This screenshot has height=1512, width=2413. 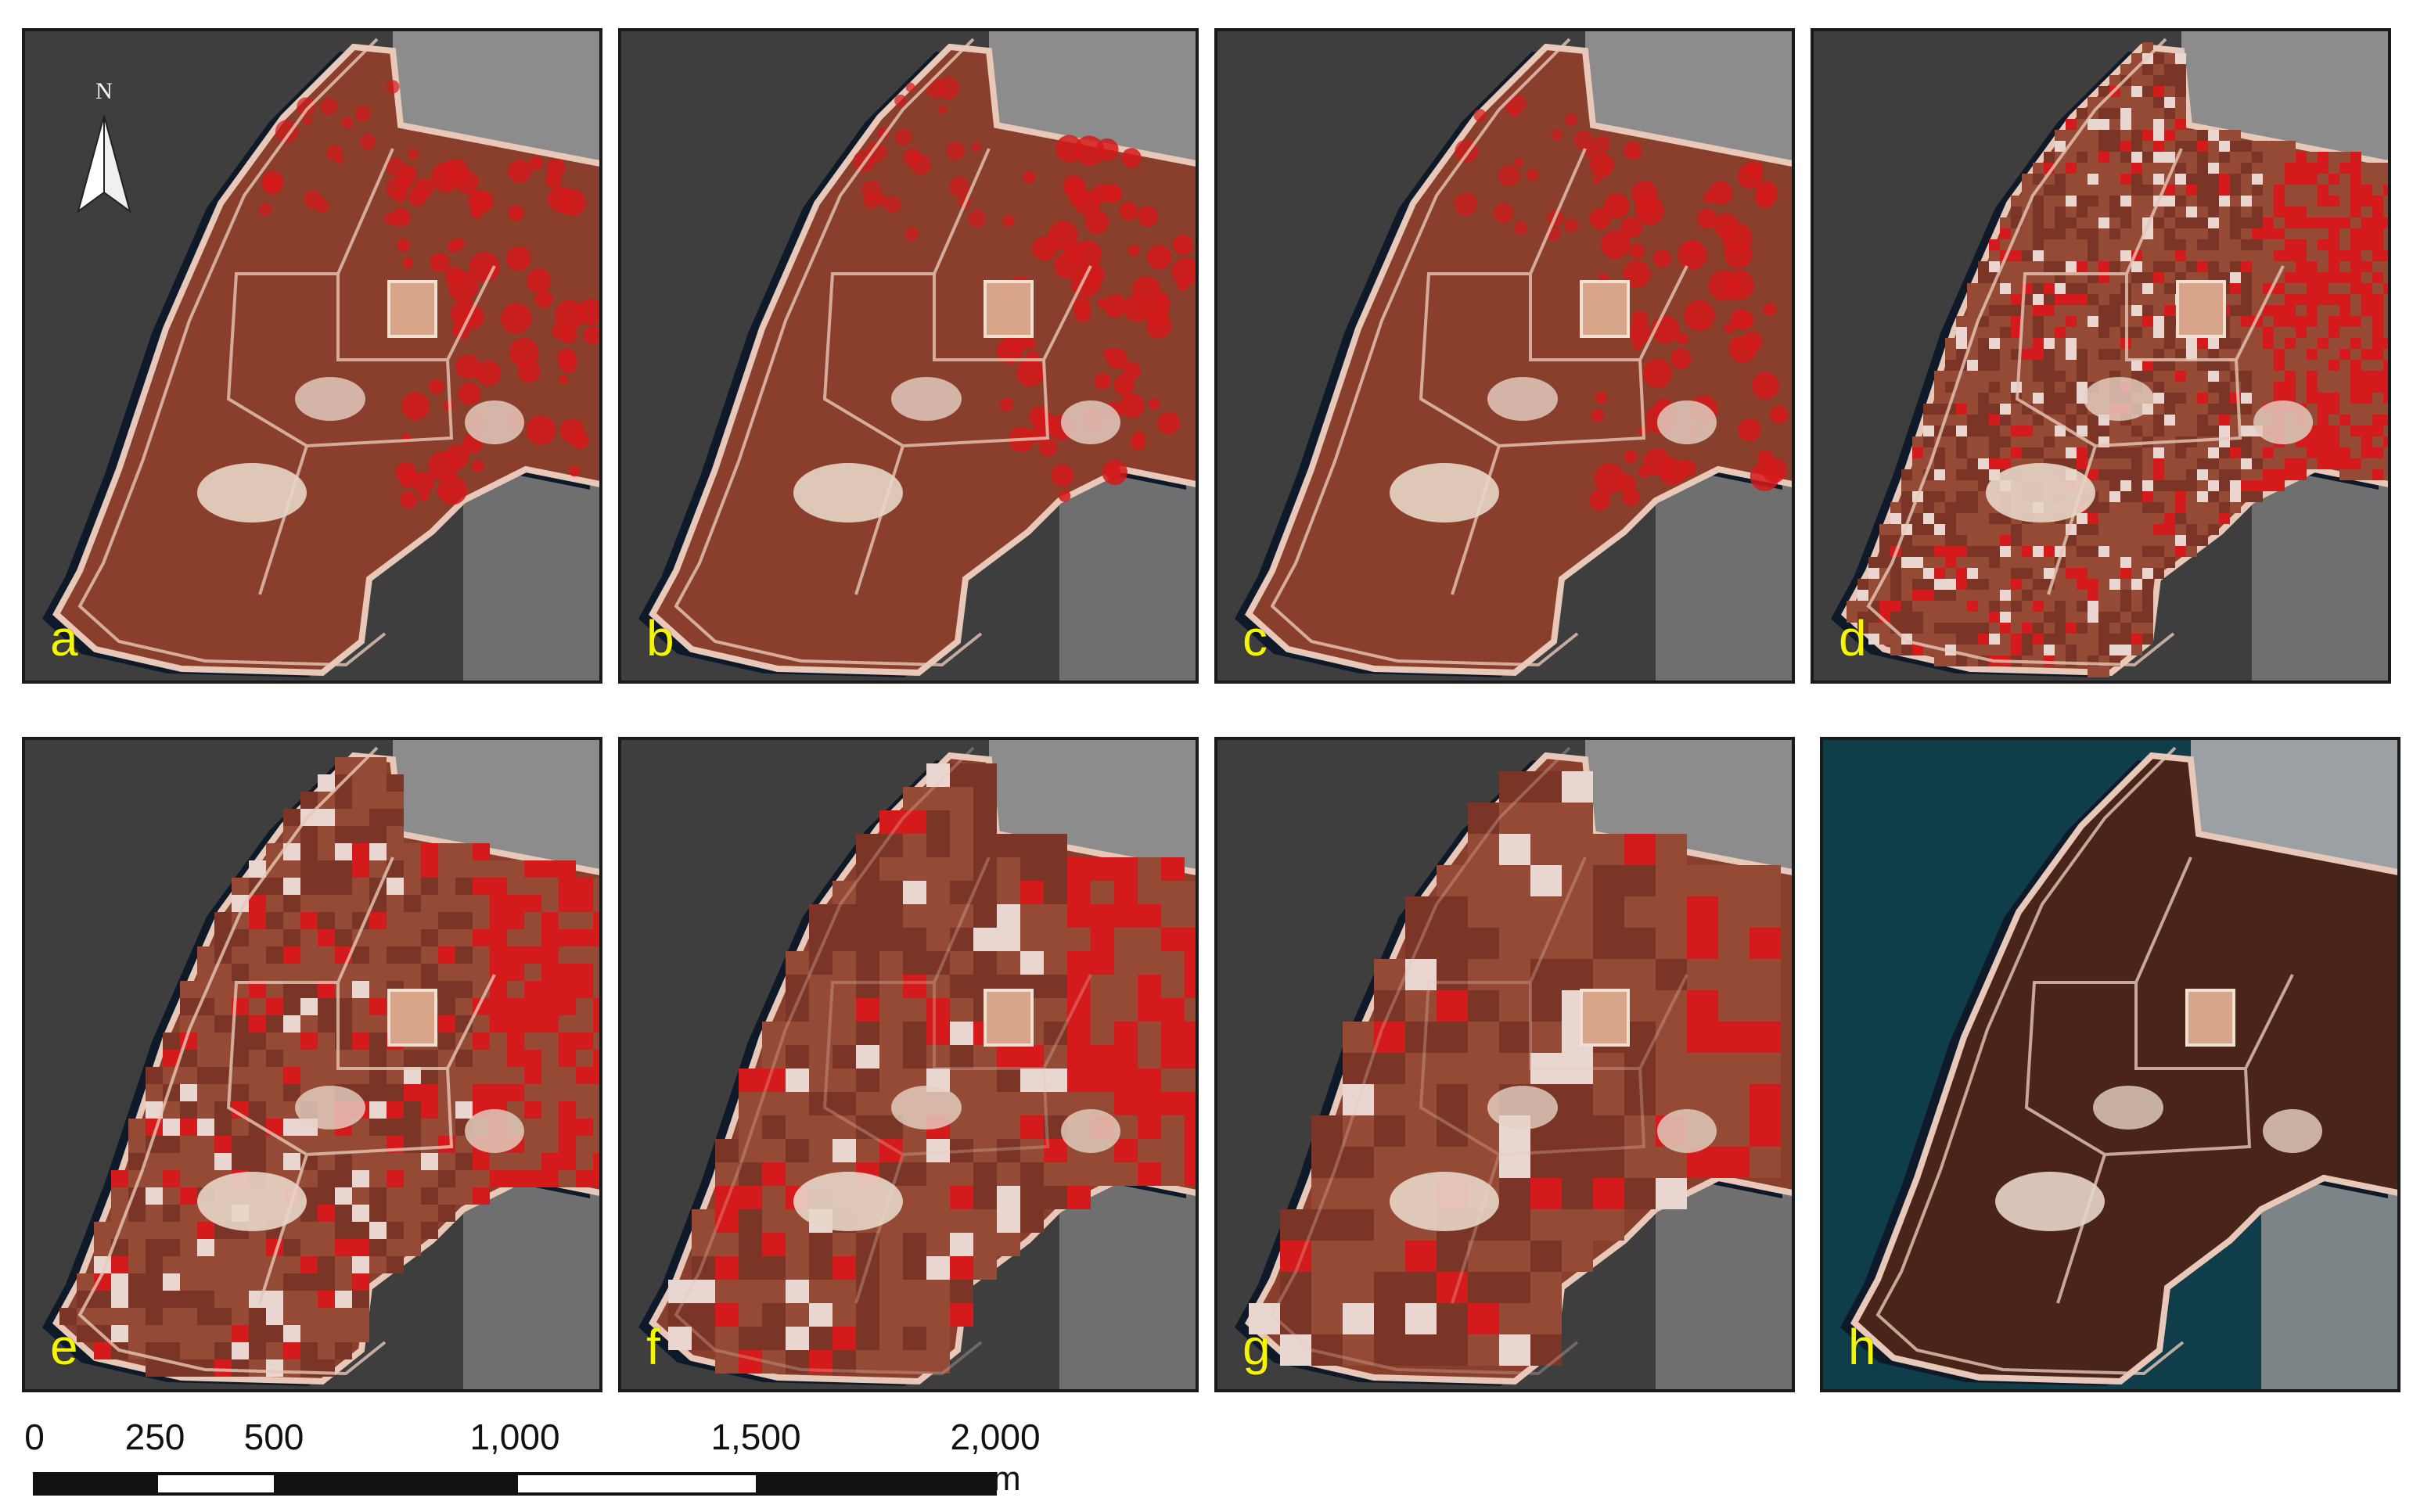 What do you see at coordinates (273, 1437) in the screenshot?
I see `scale-label-500: 500` at bounding box center [273, 1437].